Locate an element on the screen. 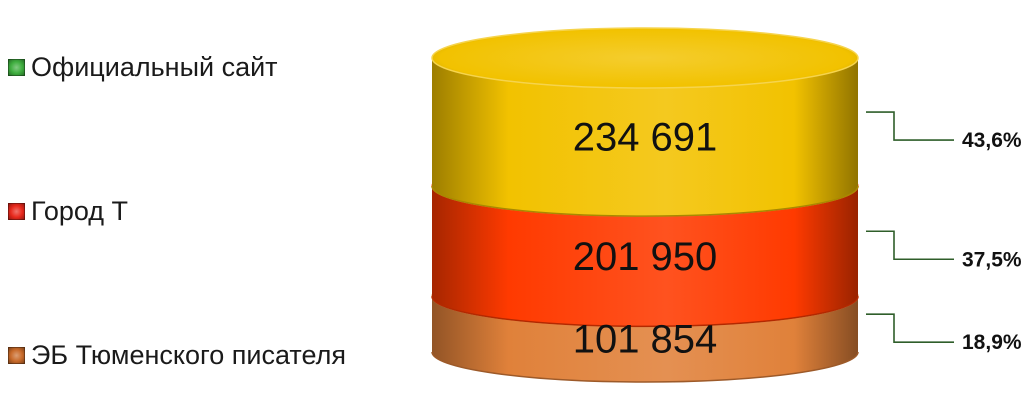  legend-label-gorod-t: Город Т is located at coordinates (80, 211).